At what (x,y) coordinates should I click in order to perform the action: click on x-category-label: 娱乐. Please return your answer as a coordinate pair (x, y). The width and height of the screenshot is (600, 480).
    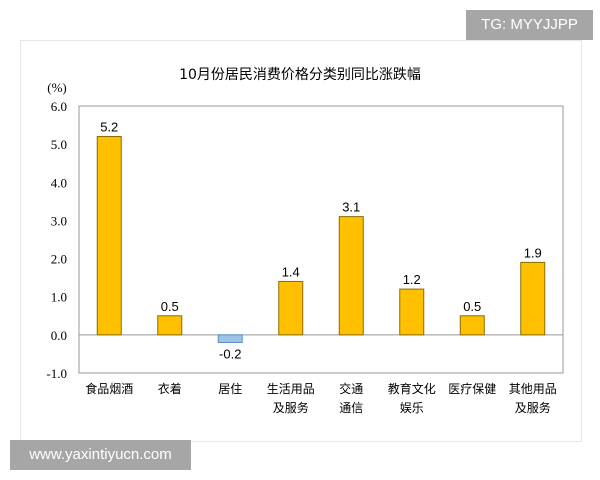
    Looking at the image, I should click on (412, 408).